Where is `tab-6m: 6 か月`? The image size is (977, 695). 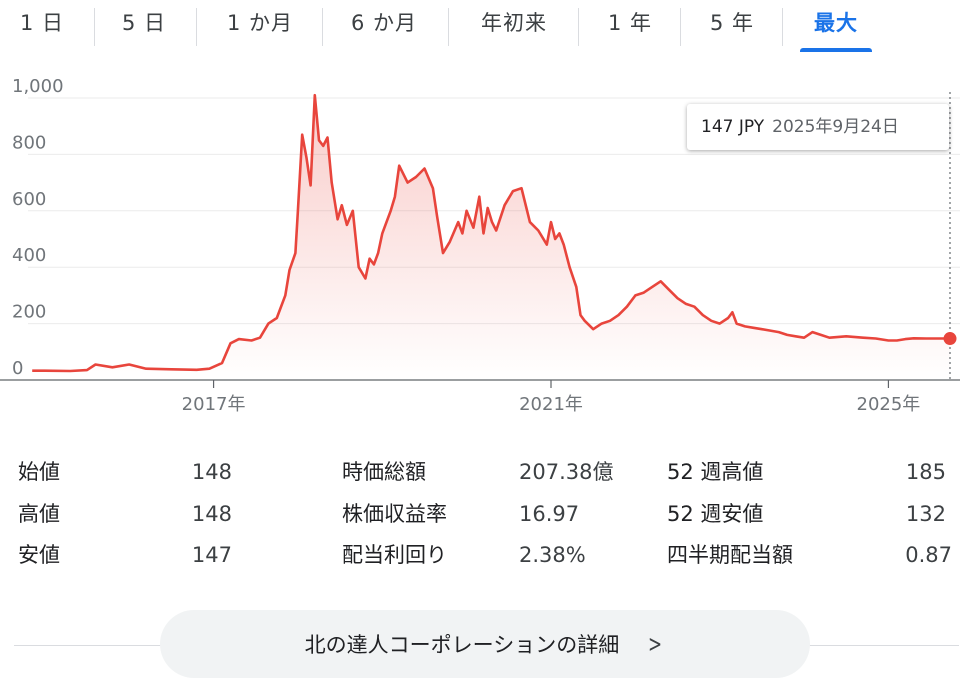
tab-6m: 6 か月 is located at coordinates (384, 23).